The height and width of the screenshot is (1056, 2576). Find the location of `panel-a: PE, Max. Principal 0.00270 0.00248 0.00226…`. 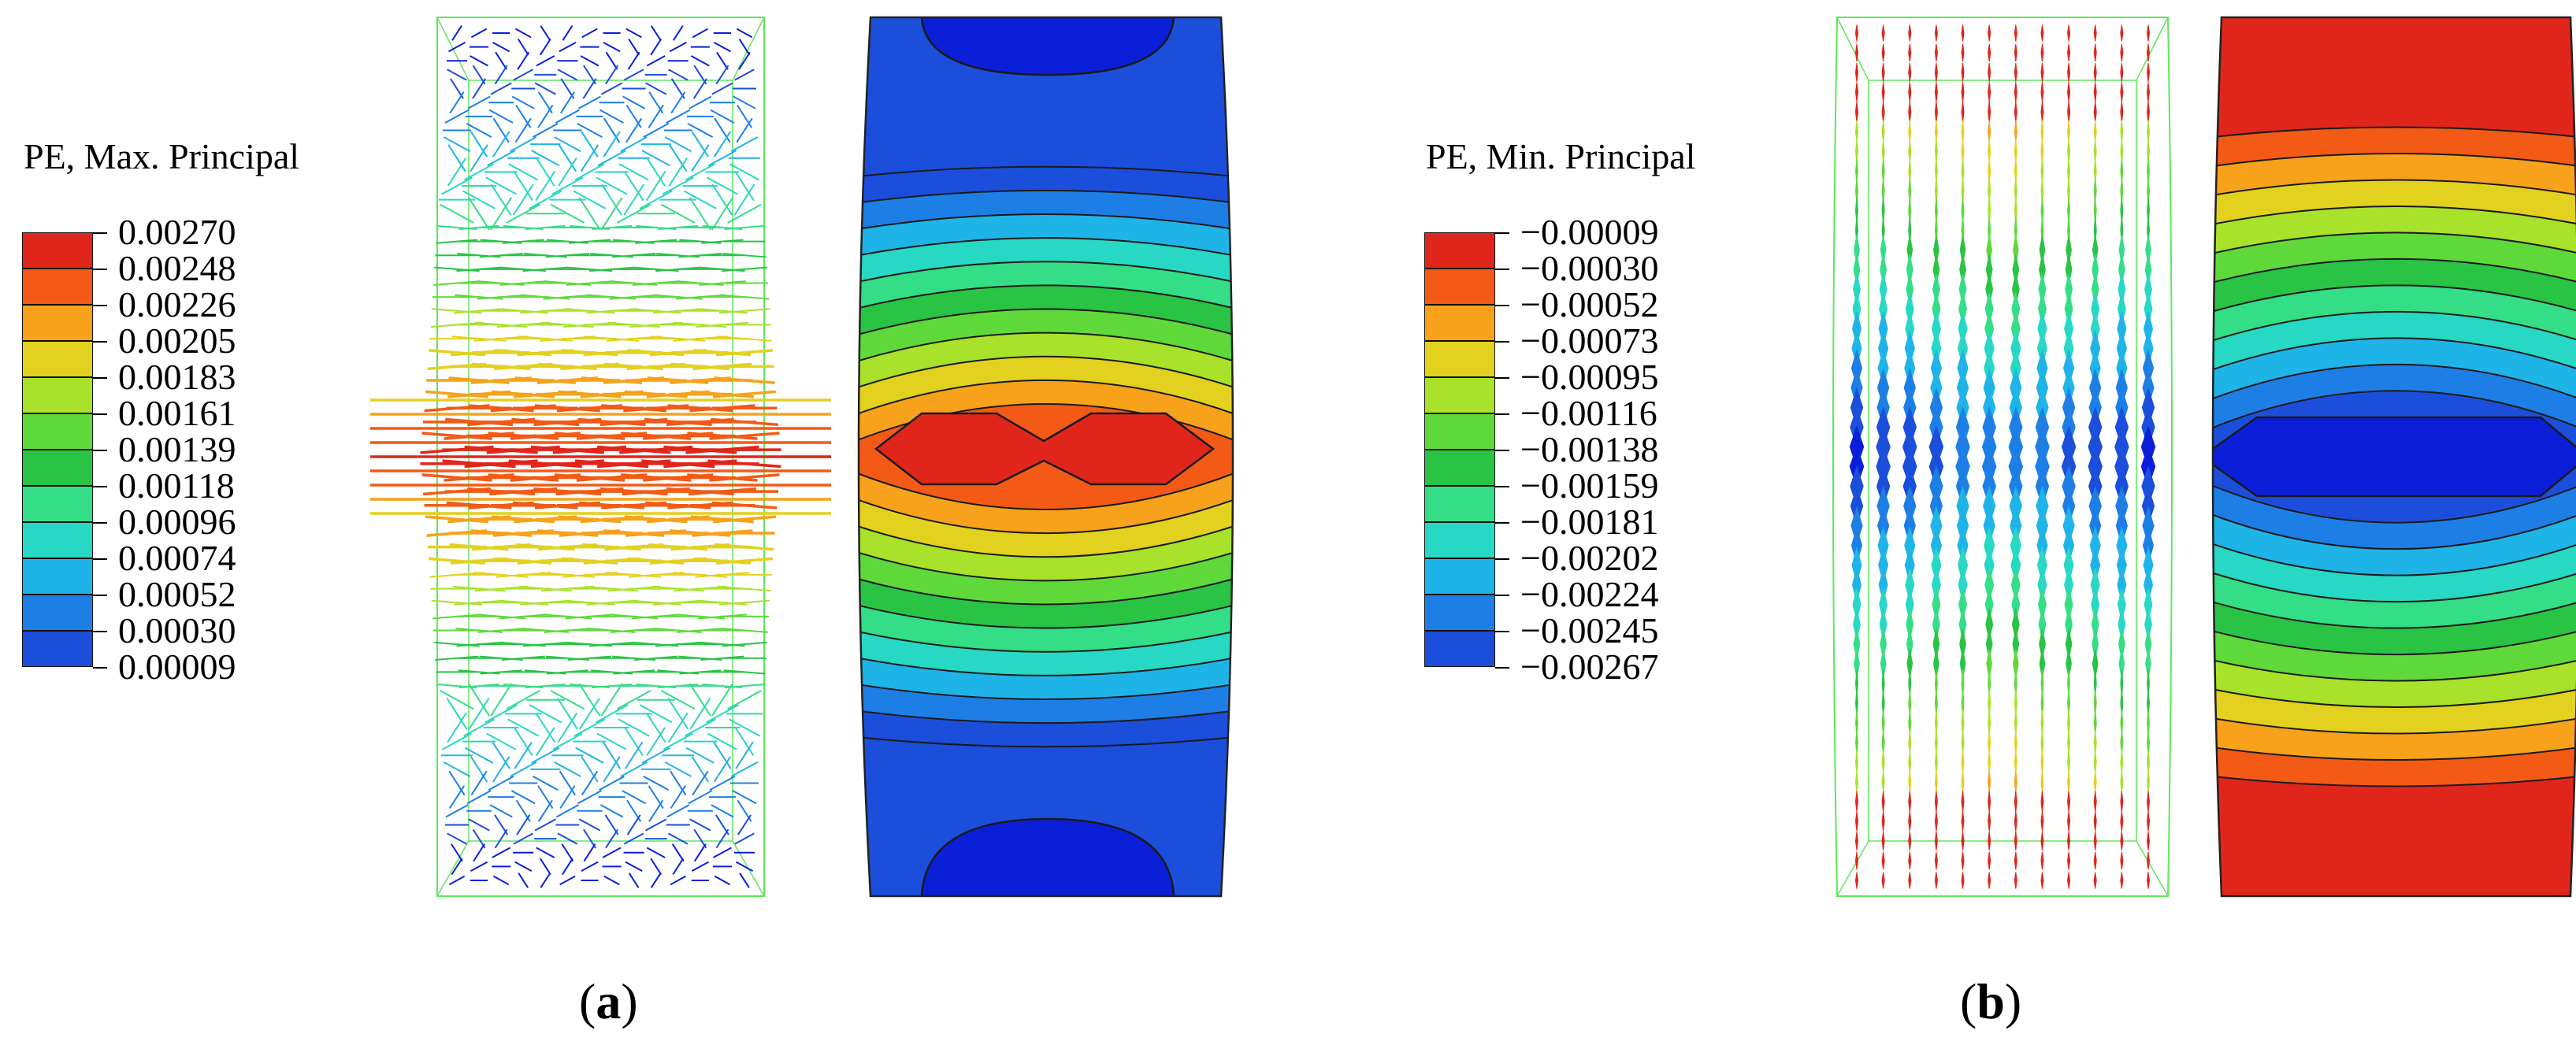

panel-a: PE, Max. Principal 0.00270 0.00248 0.00226… is located at coordinates (160, 411).